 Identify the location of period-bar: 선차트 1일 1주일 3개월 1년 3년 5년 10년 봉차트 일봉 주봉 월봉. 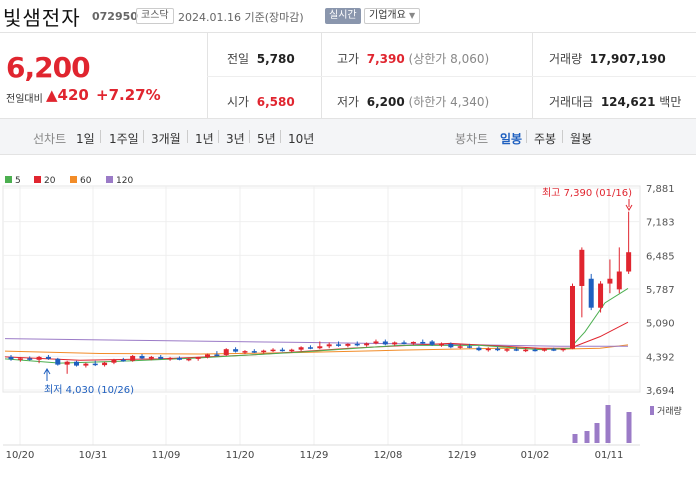
(348, 137).